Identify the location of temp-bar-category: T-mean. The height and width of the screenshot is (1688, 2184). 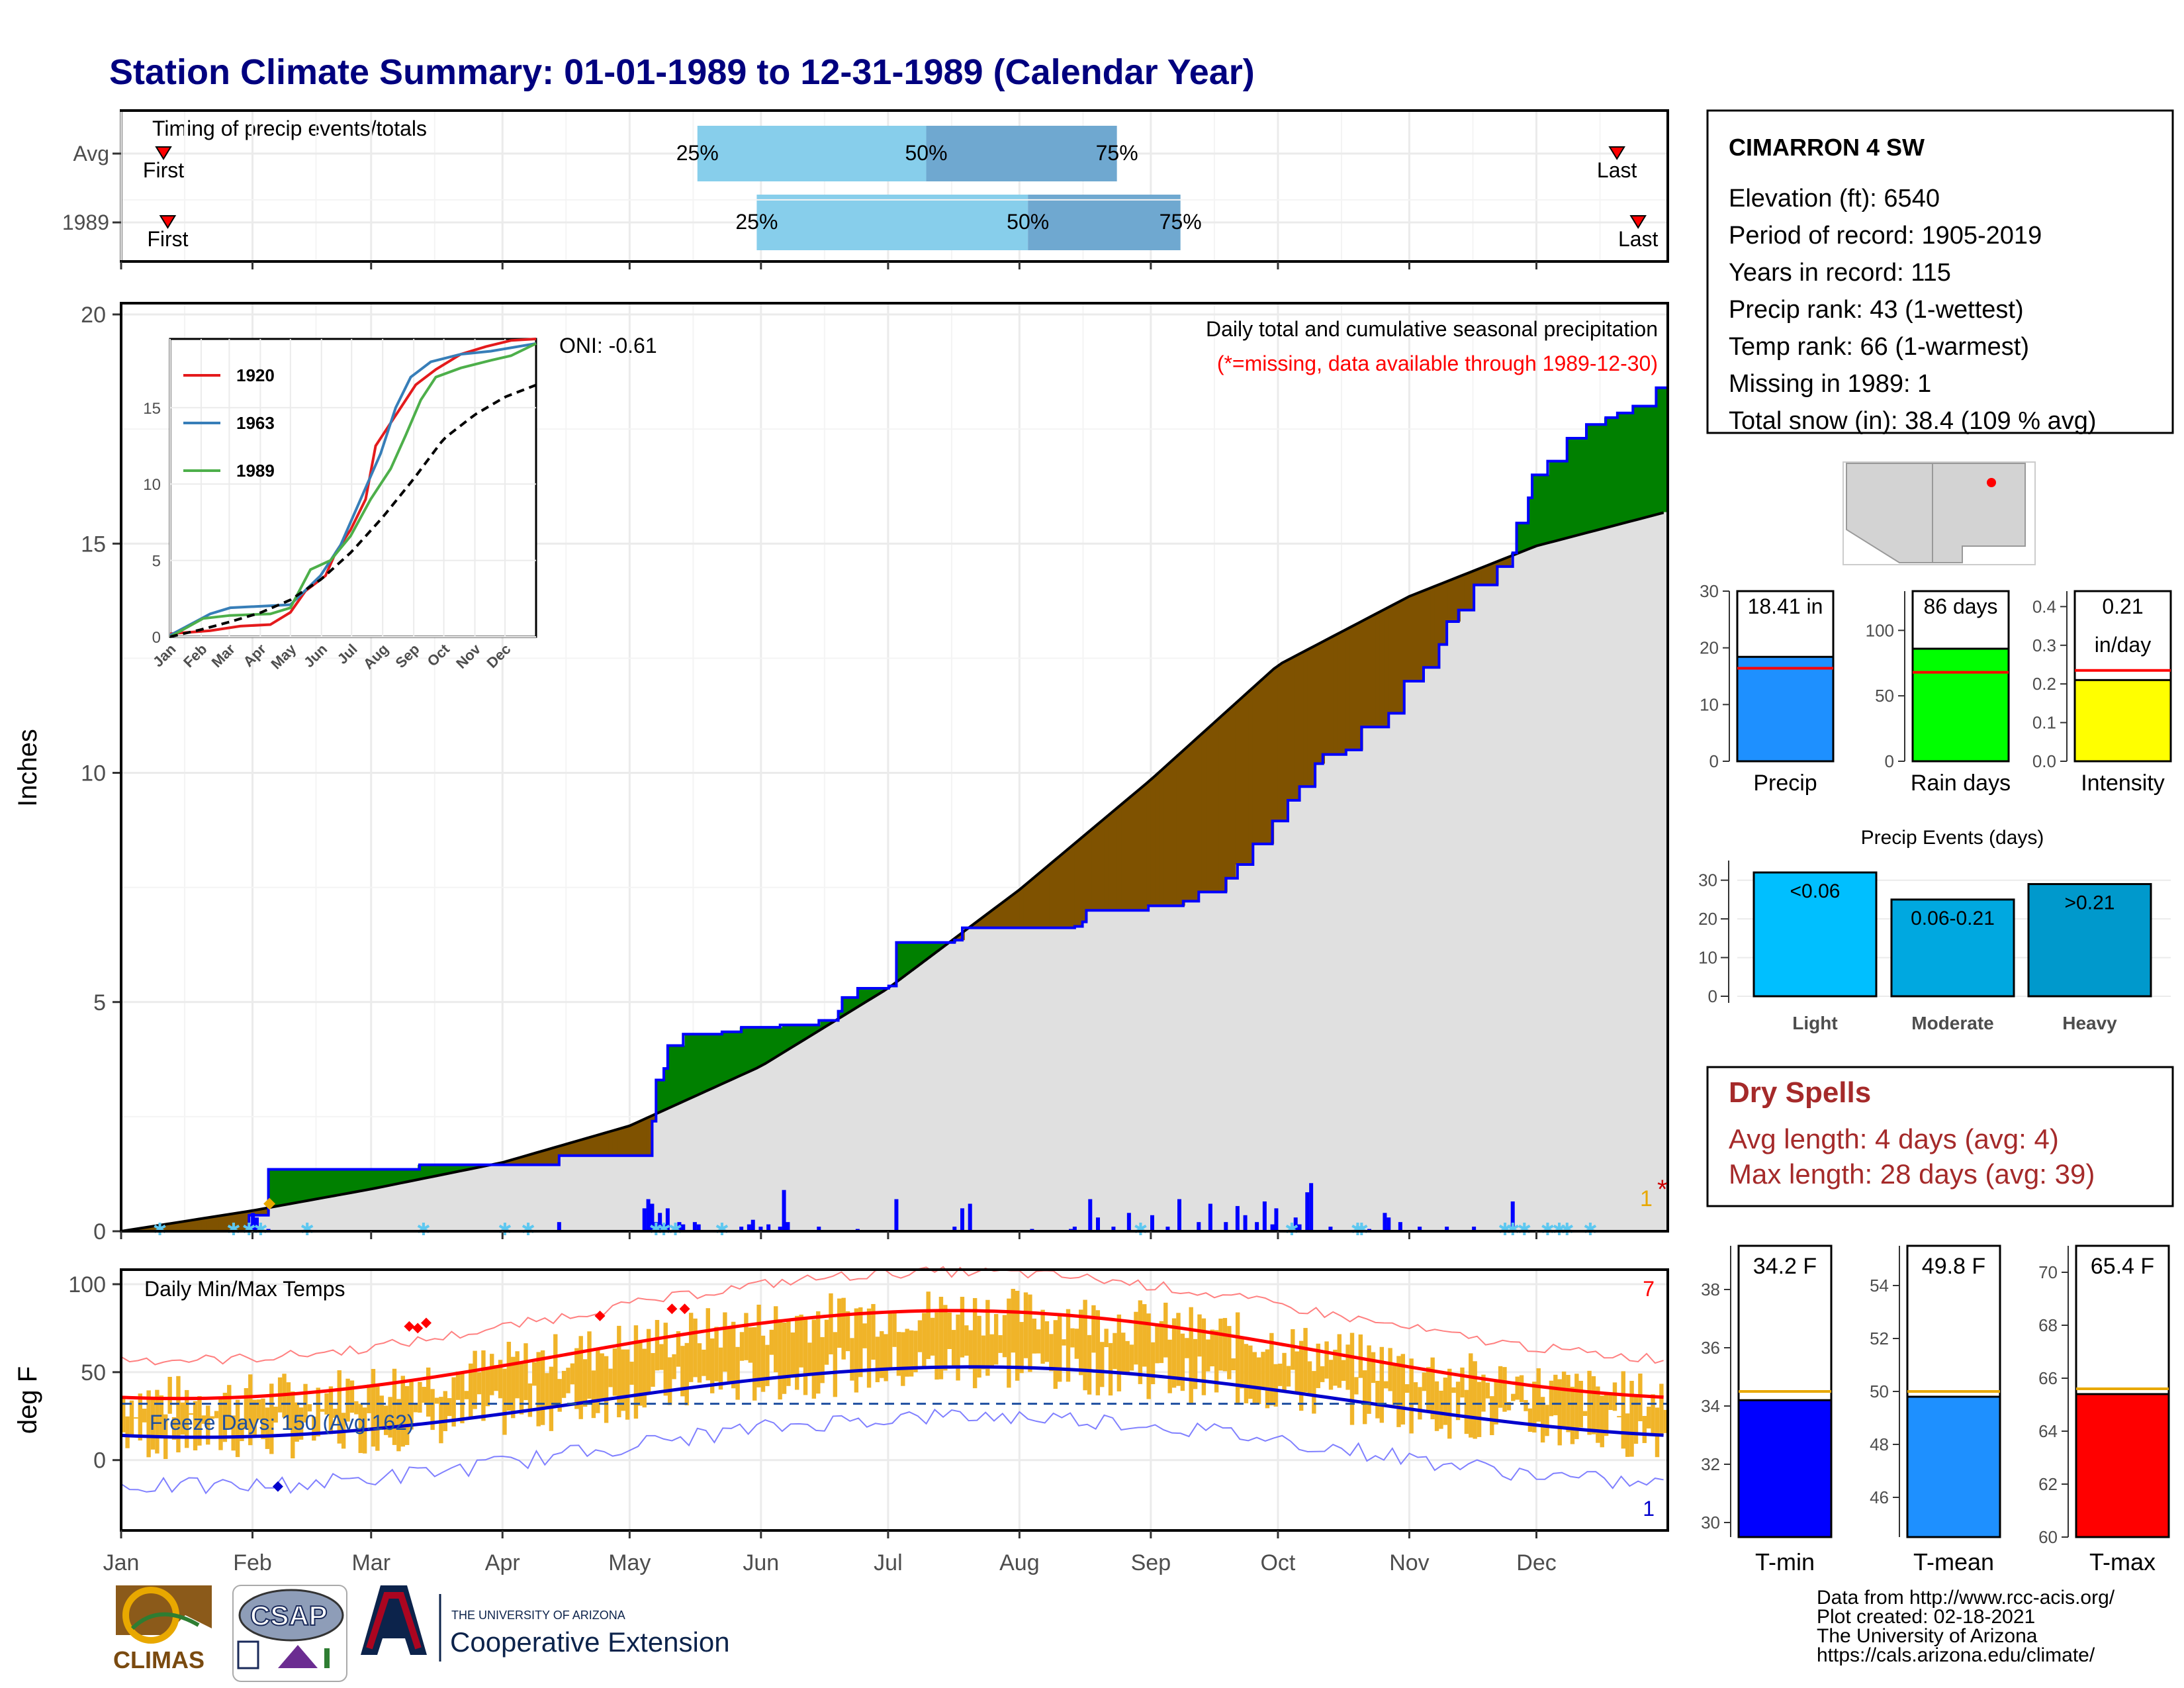
(1954, 1561).